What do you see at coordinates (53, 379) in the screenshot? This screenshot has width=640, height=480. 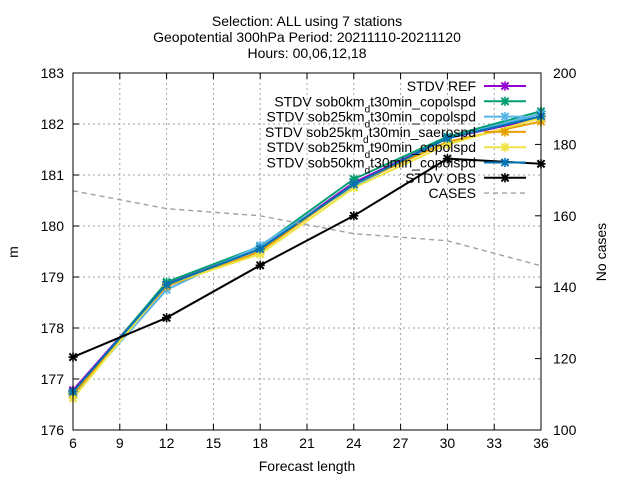 I see `y-tick-label: 177` at bounding box center [53, 379].